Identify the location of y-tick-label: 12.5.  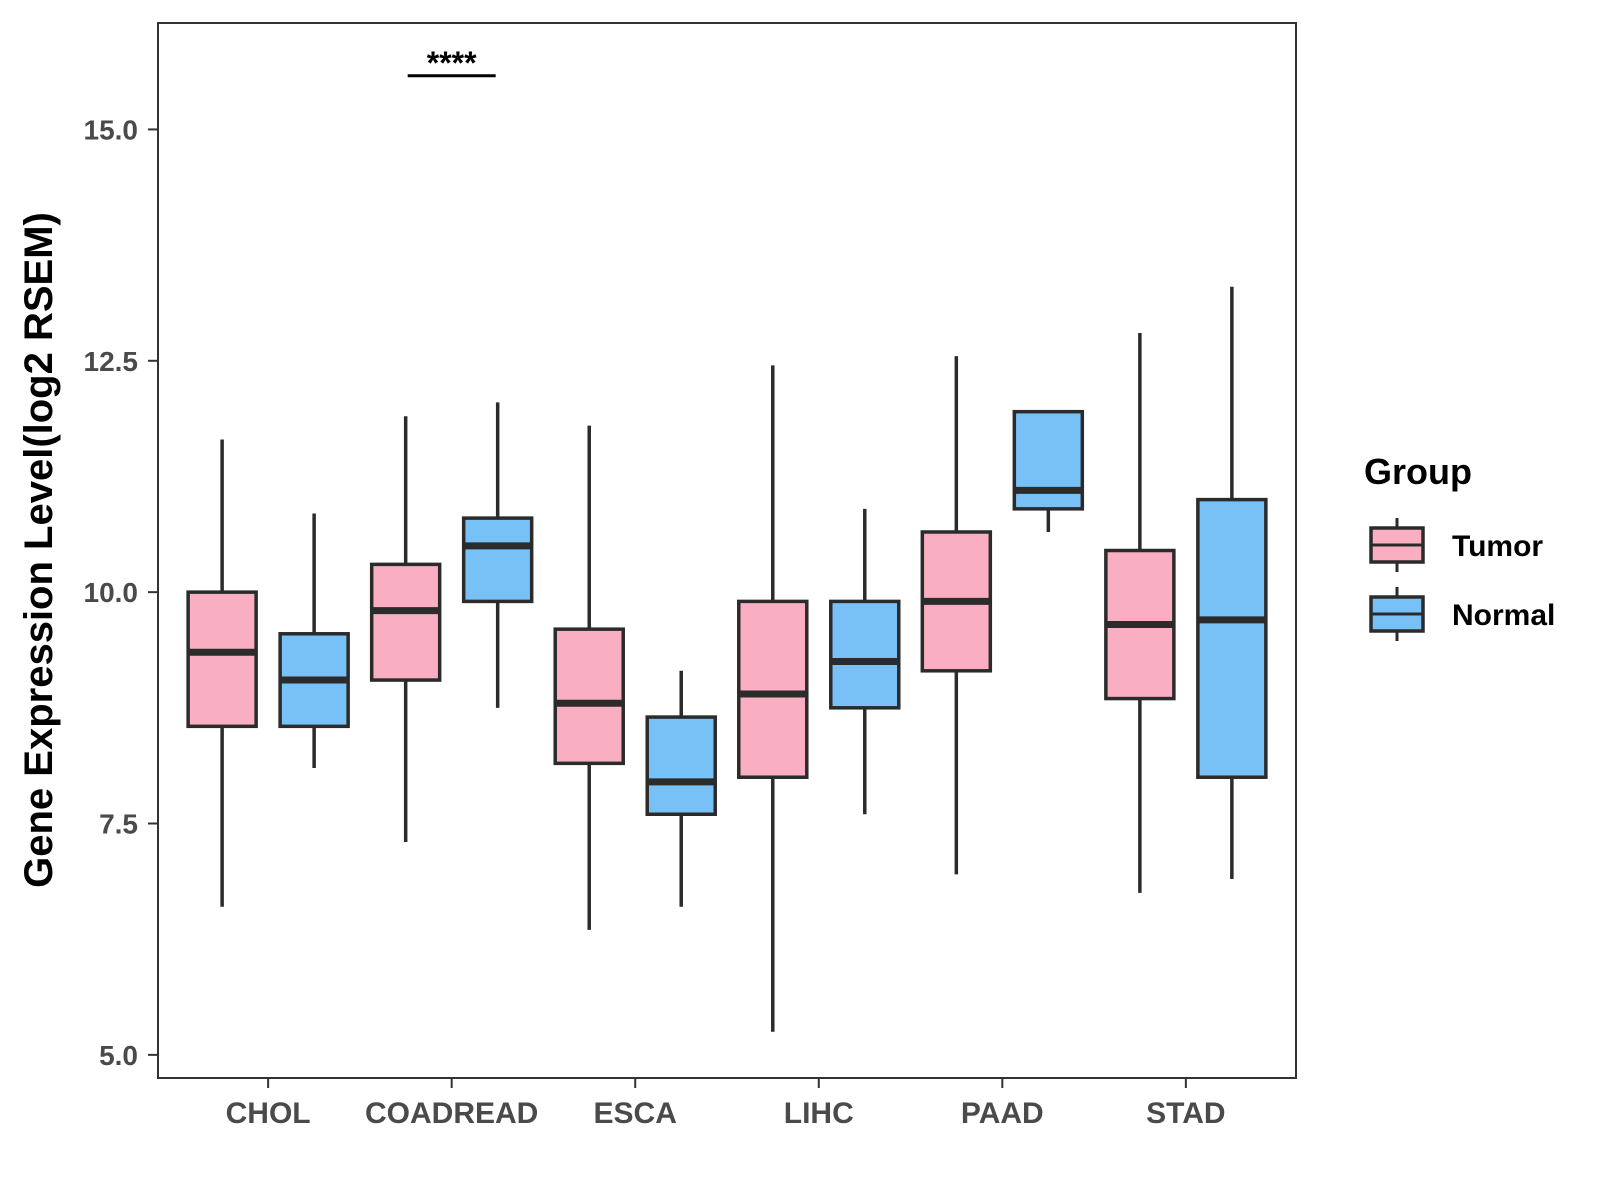
(111, 361).